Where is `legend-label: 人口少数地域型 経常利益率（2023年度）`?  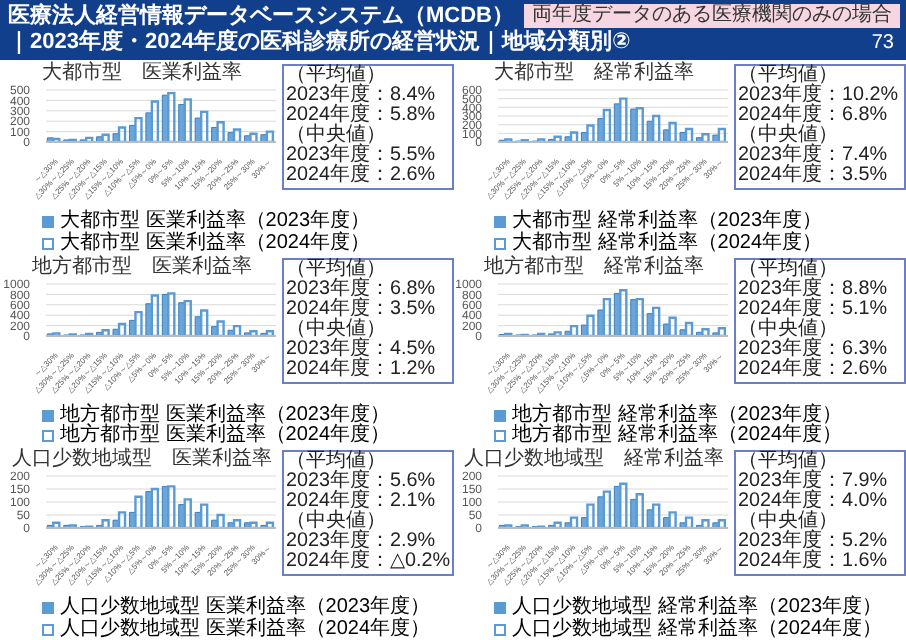
legend-label: 人口少数地域型 経常利益率（2023年度） is located at coordinates (697, 607).